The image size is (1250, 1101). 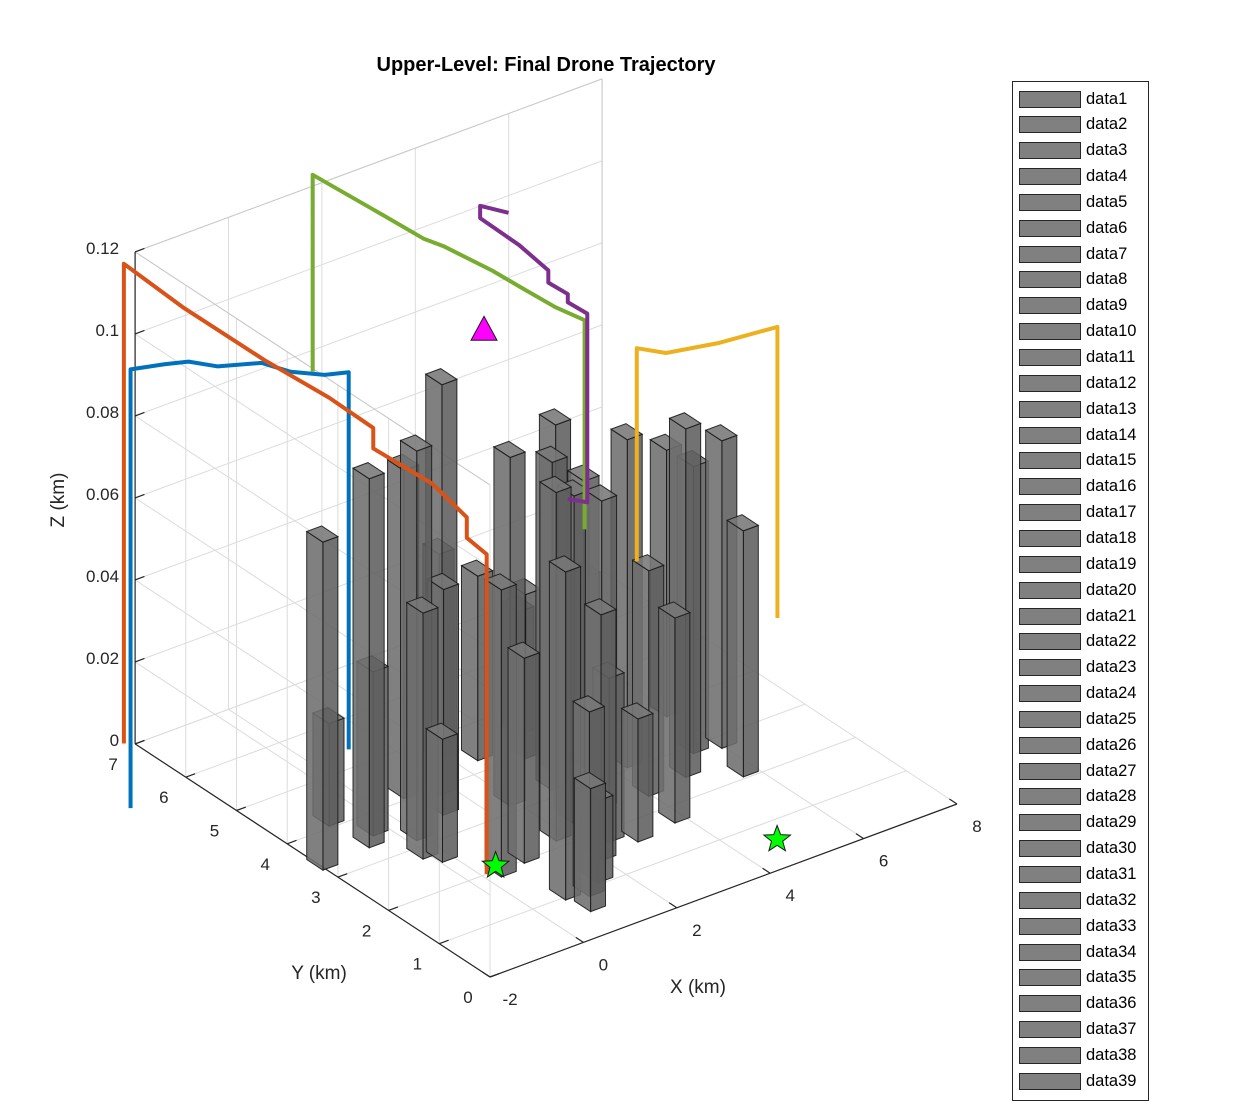 I want to click on legend-label: data9, so click(x=1107, y=305).